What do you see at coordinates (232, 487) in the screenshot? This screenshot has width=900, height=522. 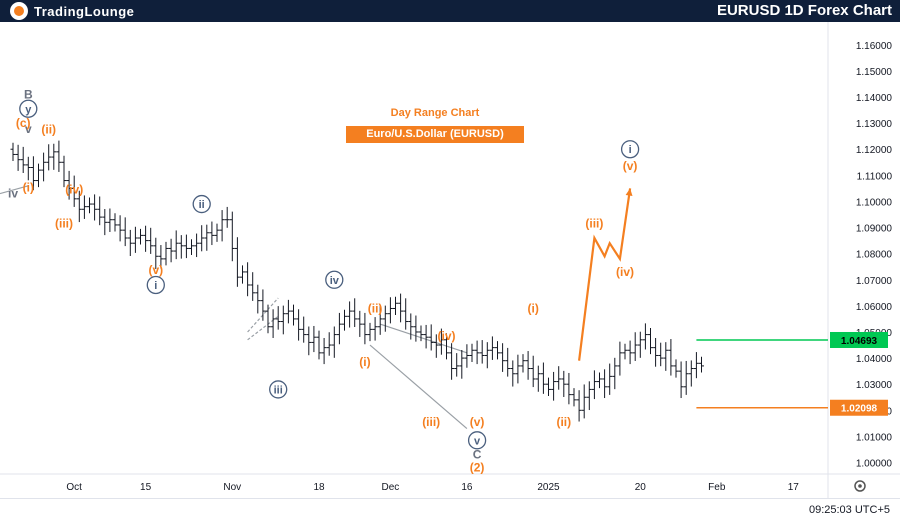 I see `x-tick-label: Nov` at bounding box center [232, 487].